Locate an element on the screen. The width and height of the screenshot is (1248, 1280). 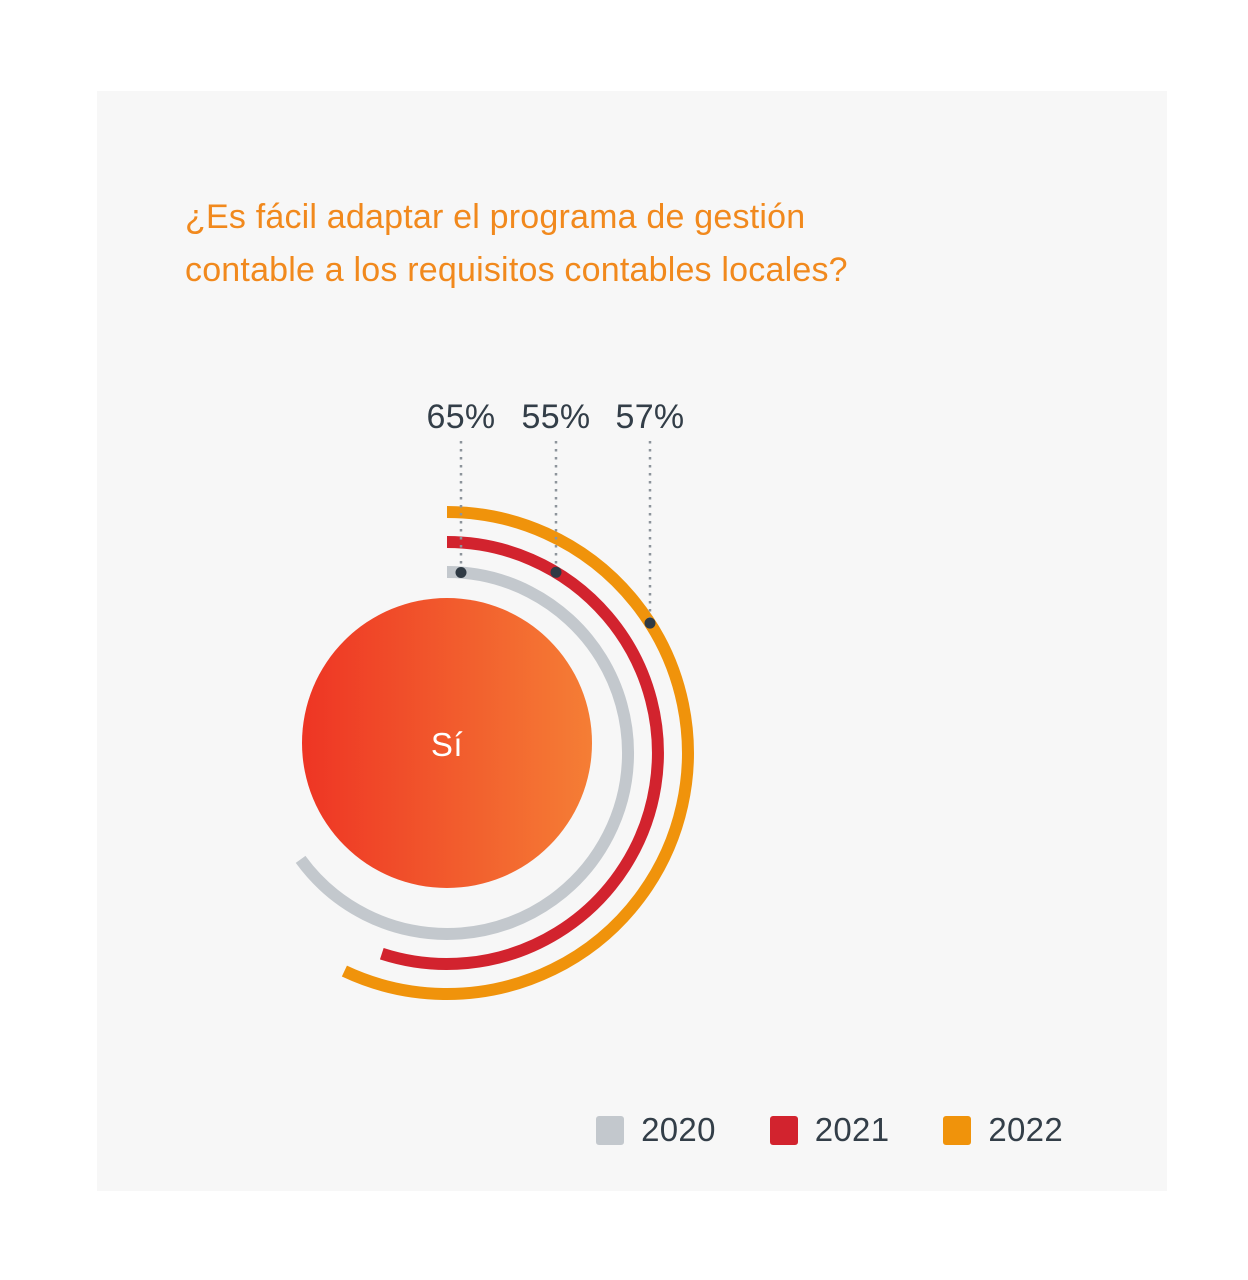
legend-label-2021: 2021 is located at coordinates (852, 1129).